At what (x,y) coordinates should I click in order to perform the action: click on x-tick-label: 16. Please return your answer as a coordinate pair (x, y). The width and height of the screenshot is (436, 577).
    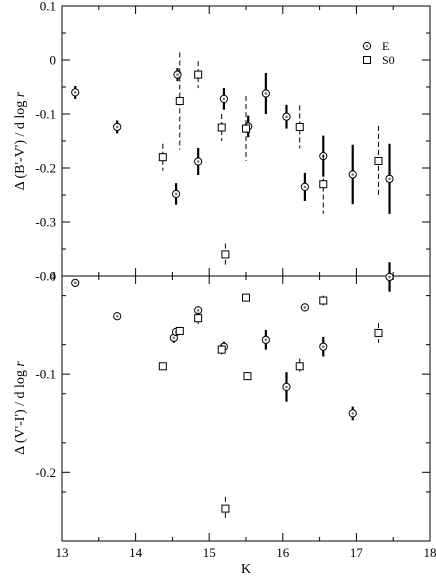
    Looking at the image, I should click on (283, 552).